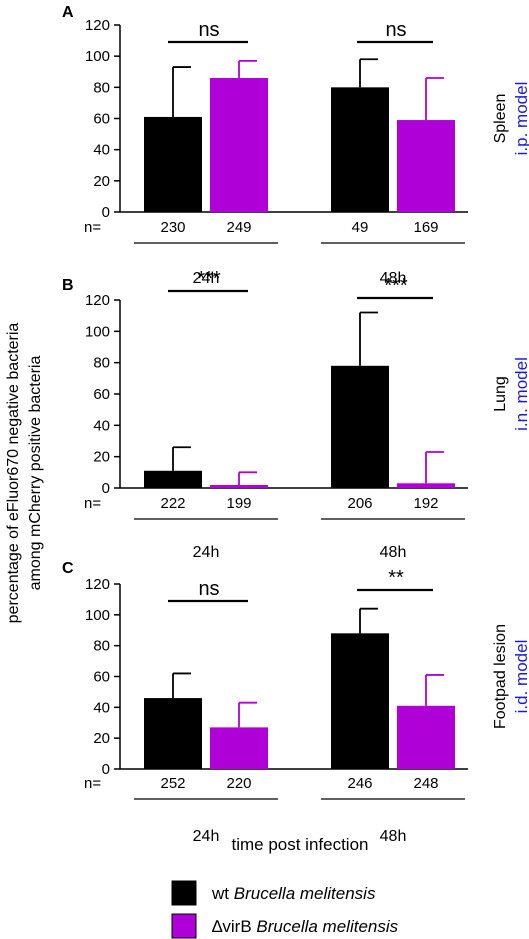 The image size is (529, 939). What do you see at coordinates (172, 227) in the screenshot?
I see `n-label: 230` at bounding box center [172, 227].